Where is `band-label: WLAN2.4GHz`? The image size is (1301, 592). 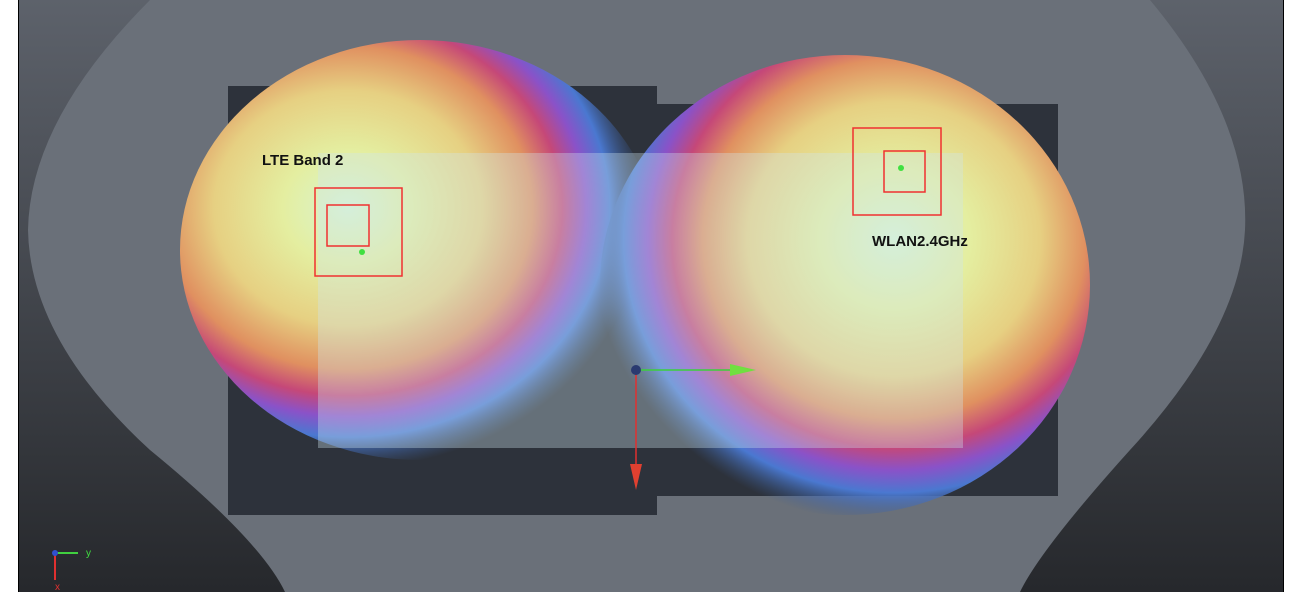 band-label: WLAN2.4GHz is located at coordinates (920, 241).